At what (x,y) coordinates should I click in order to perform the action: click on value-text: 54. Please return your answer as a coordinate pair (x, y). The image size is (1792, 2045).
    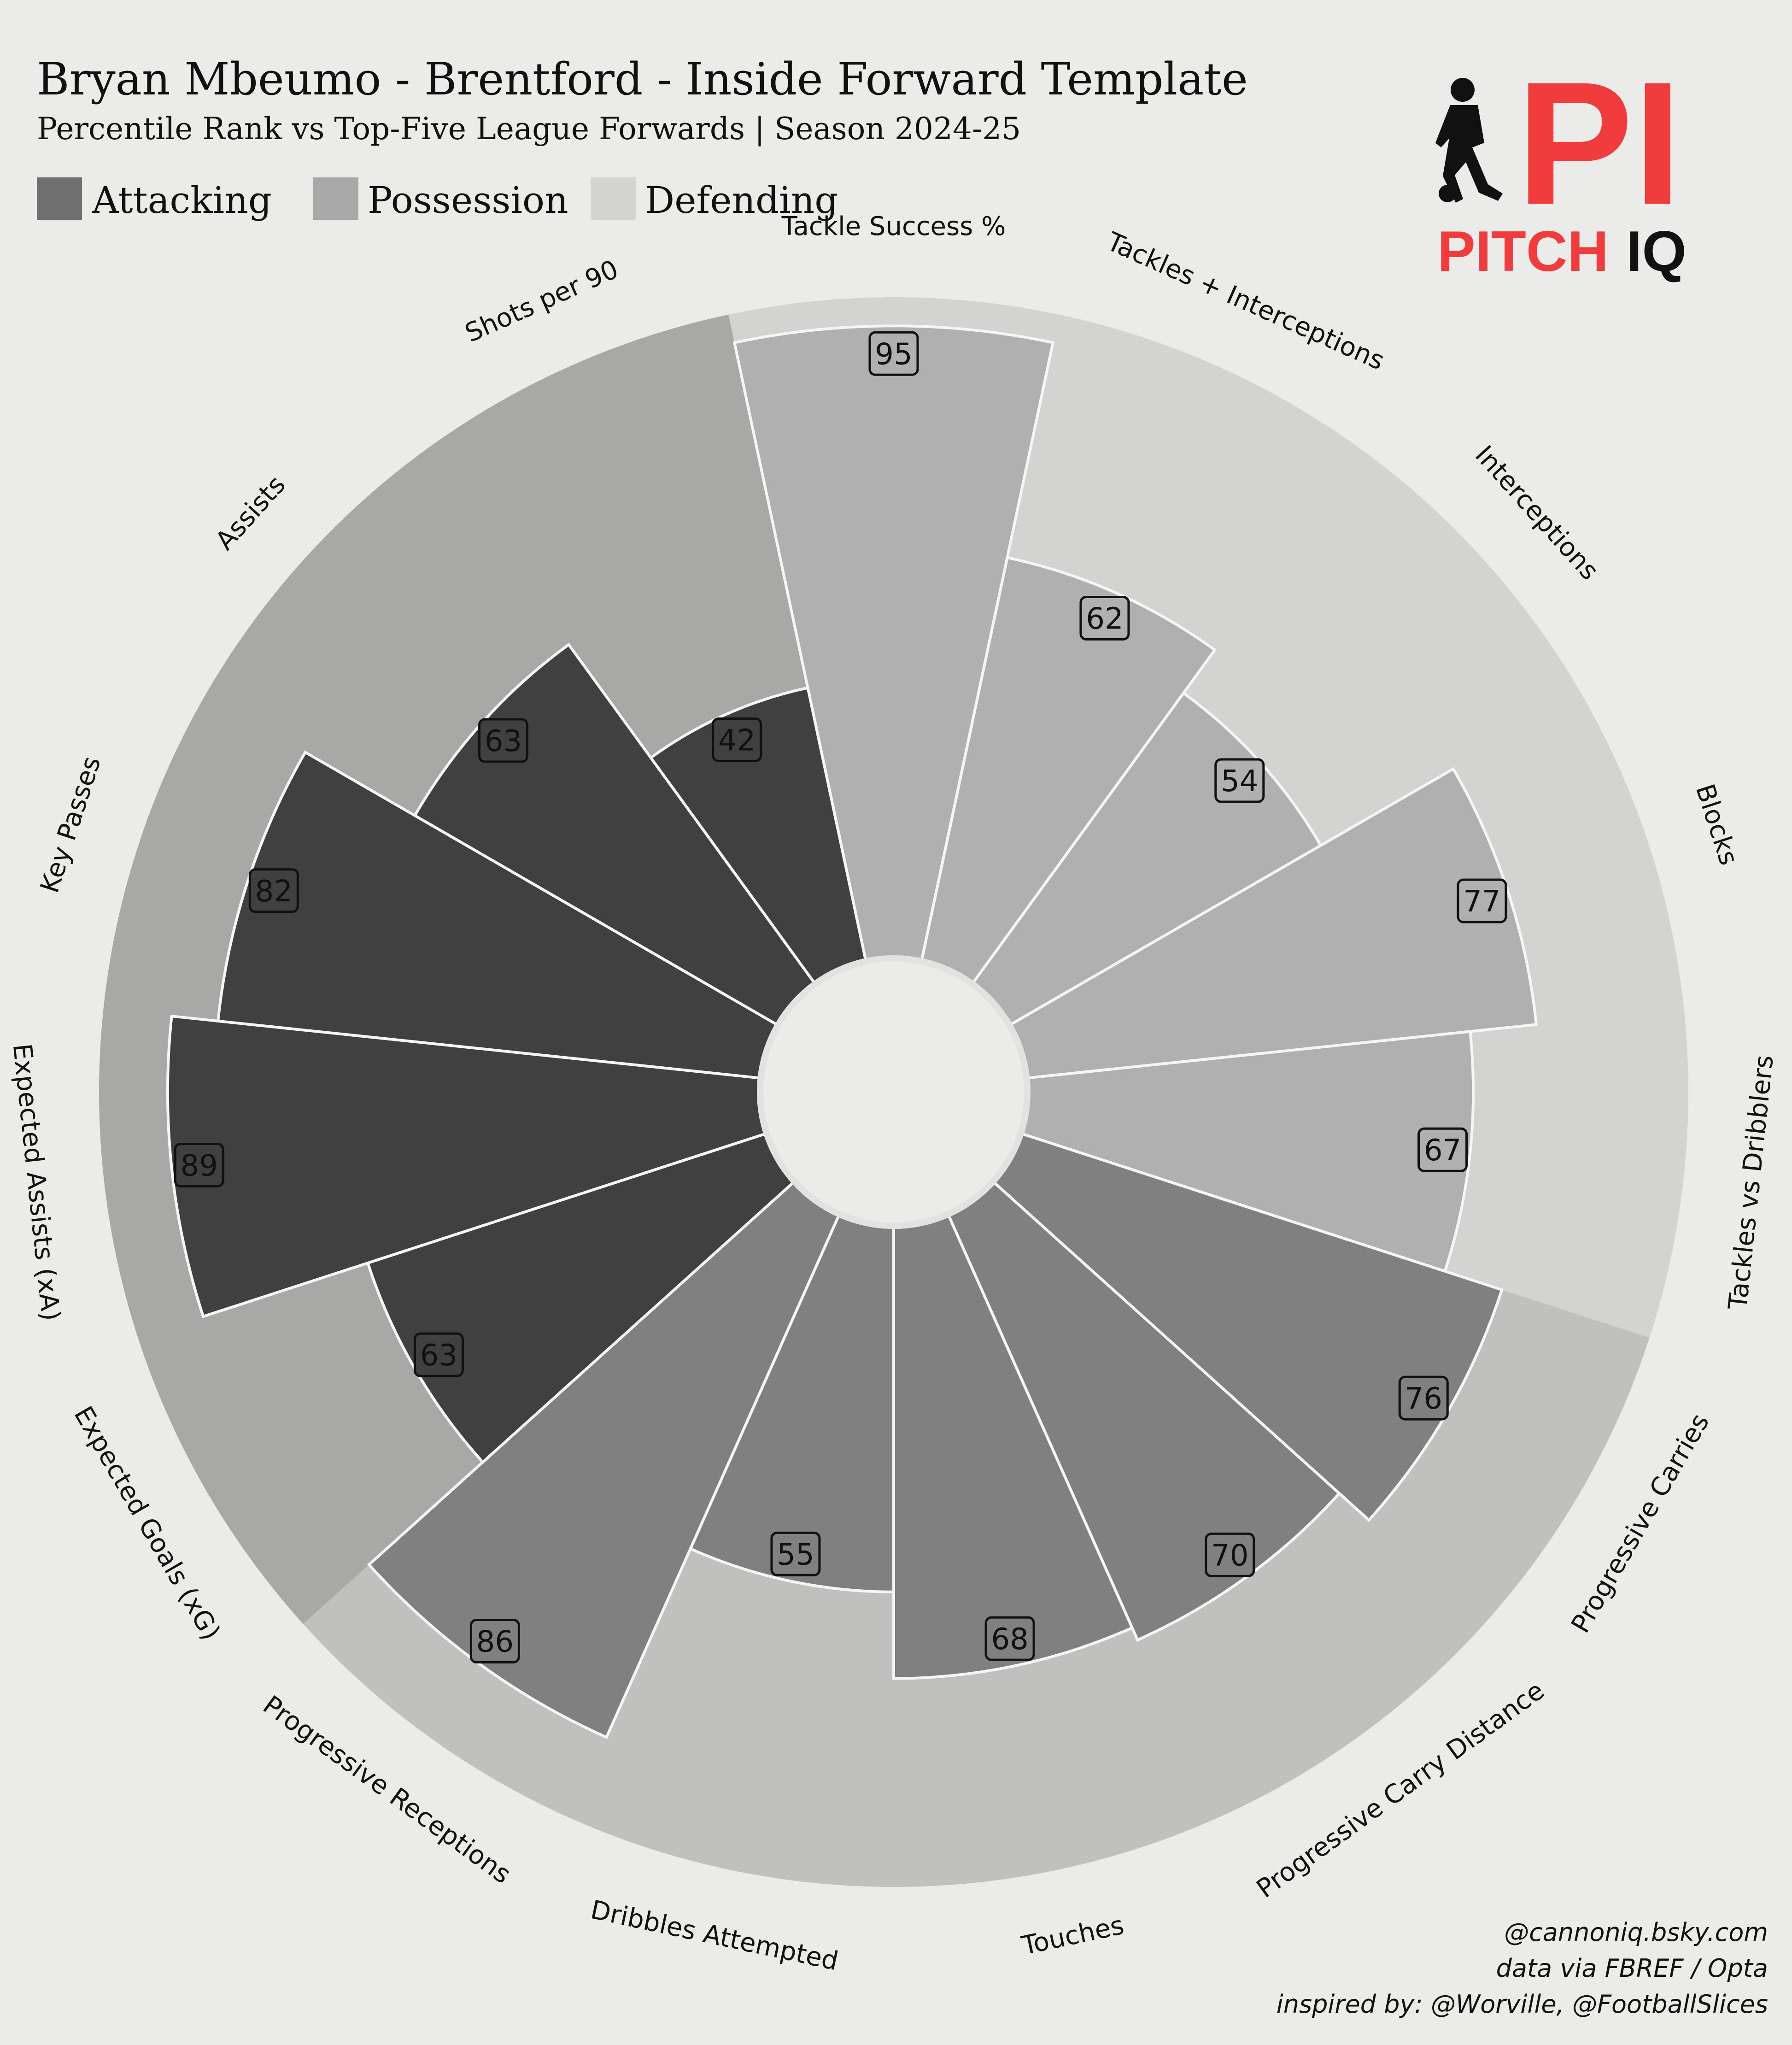
    Looking at the image, I should click on (1239, 781).